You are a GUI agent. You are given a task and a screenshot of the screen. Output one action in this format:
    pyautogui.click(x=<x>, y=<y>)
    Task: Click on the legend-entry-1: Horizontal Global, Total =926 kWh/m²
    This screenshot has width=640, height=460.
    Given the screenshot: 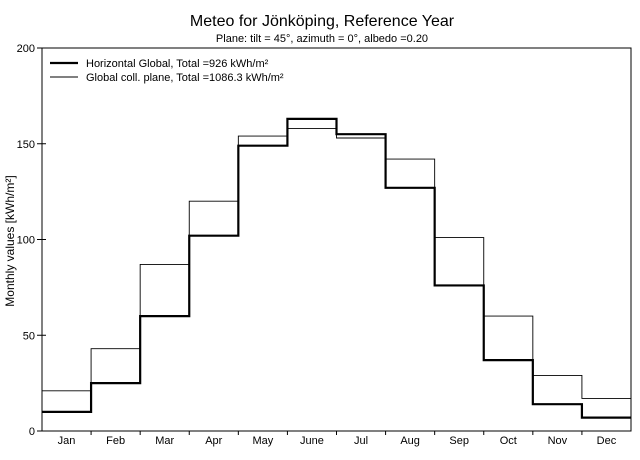 What is the action you would take?
    pyautogui.click(x=177, y=64)
    